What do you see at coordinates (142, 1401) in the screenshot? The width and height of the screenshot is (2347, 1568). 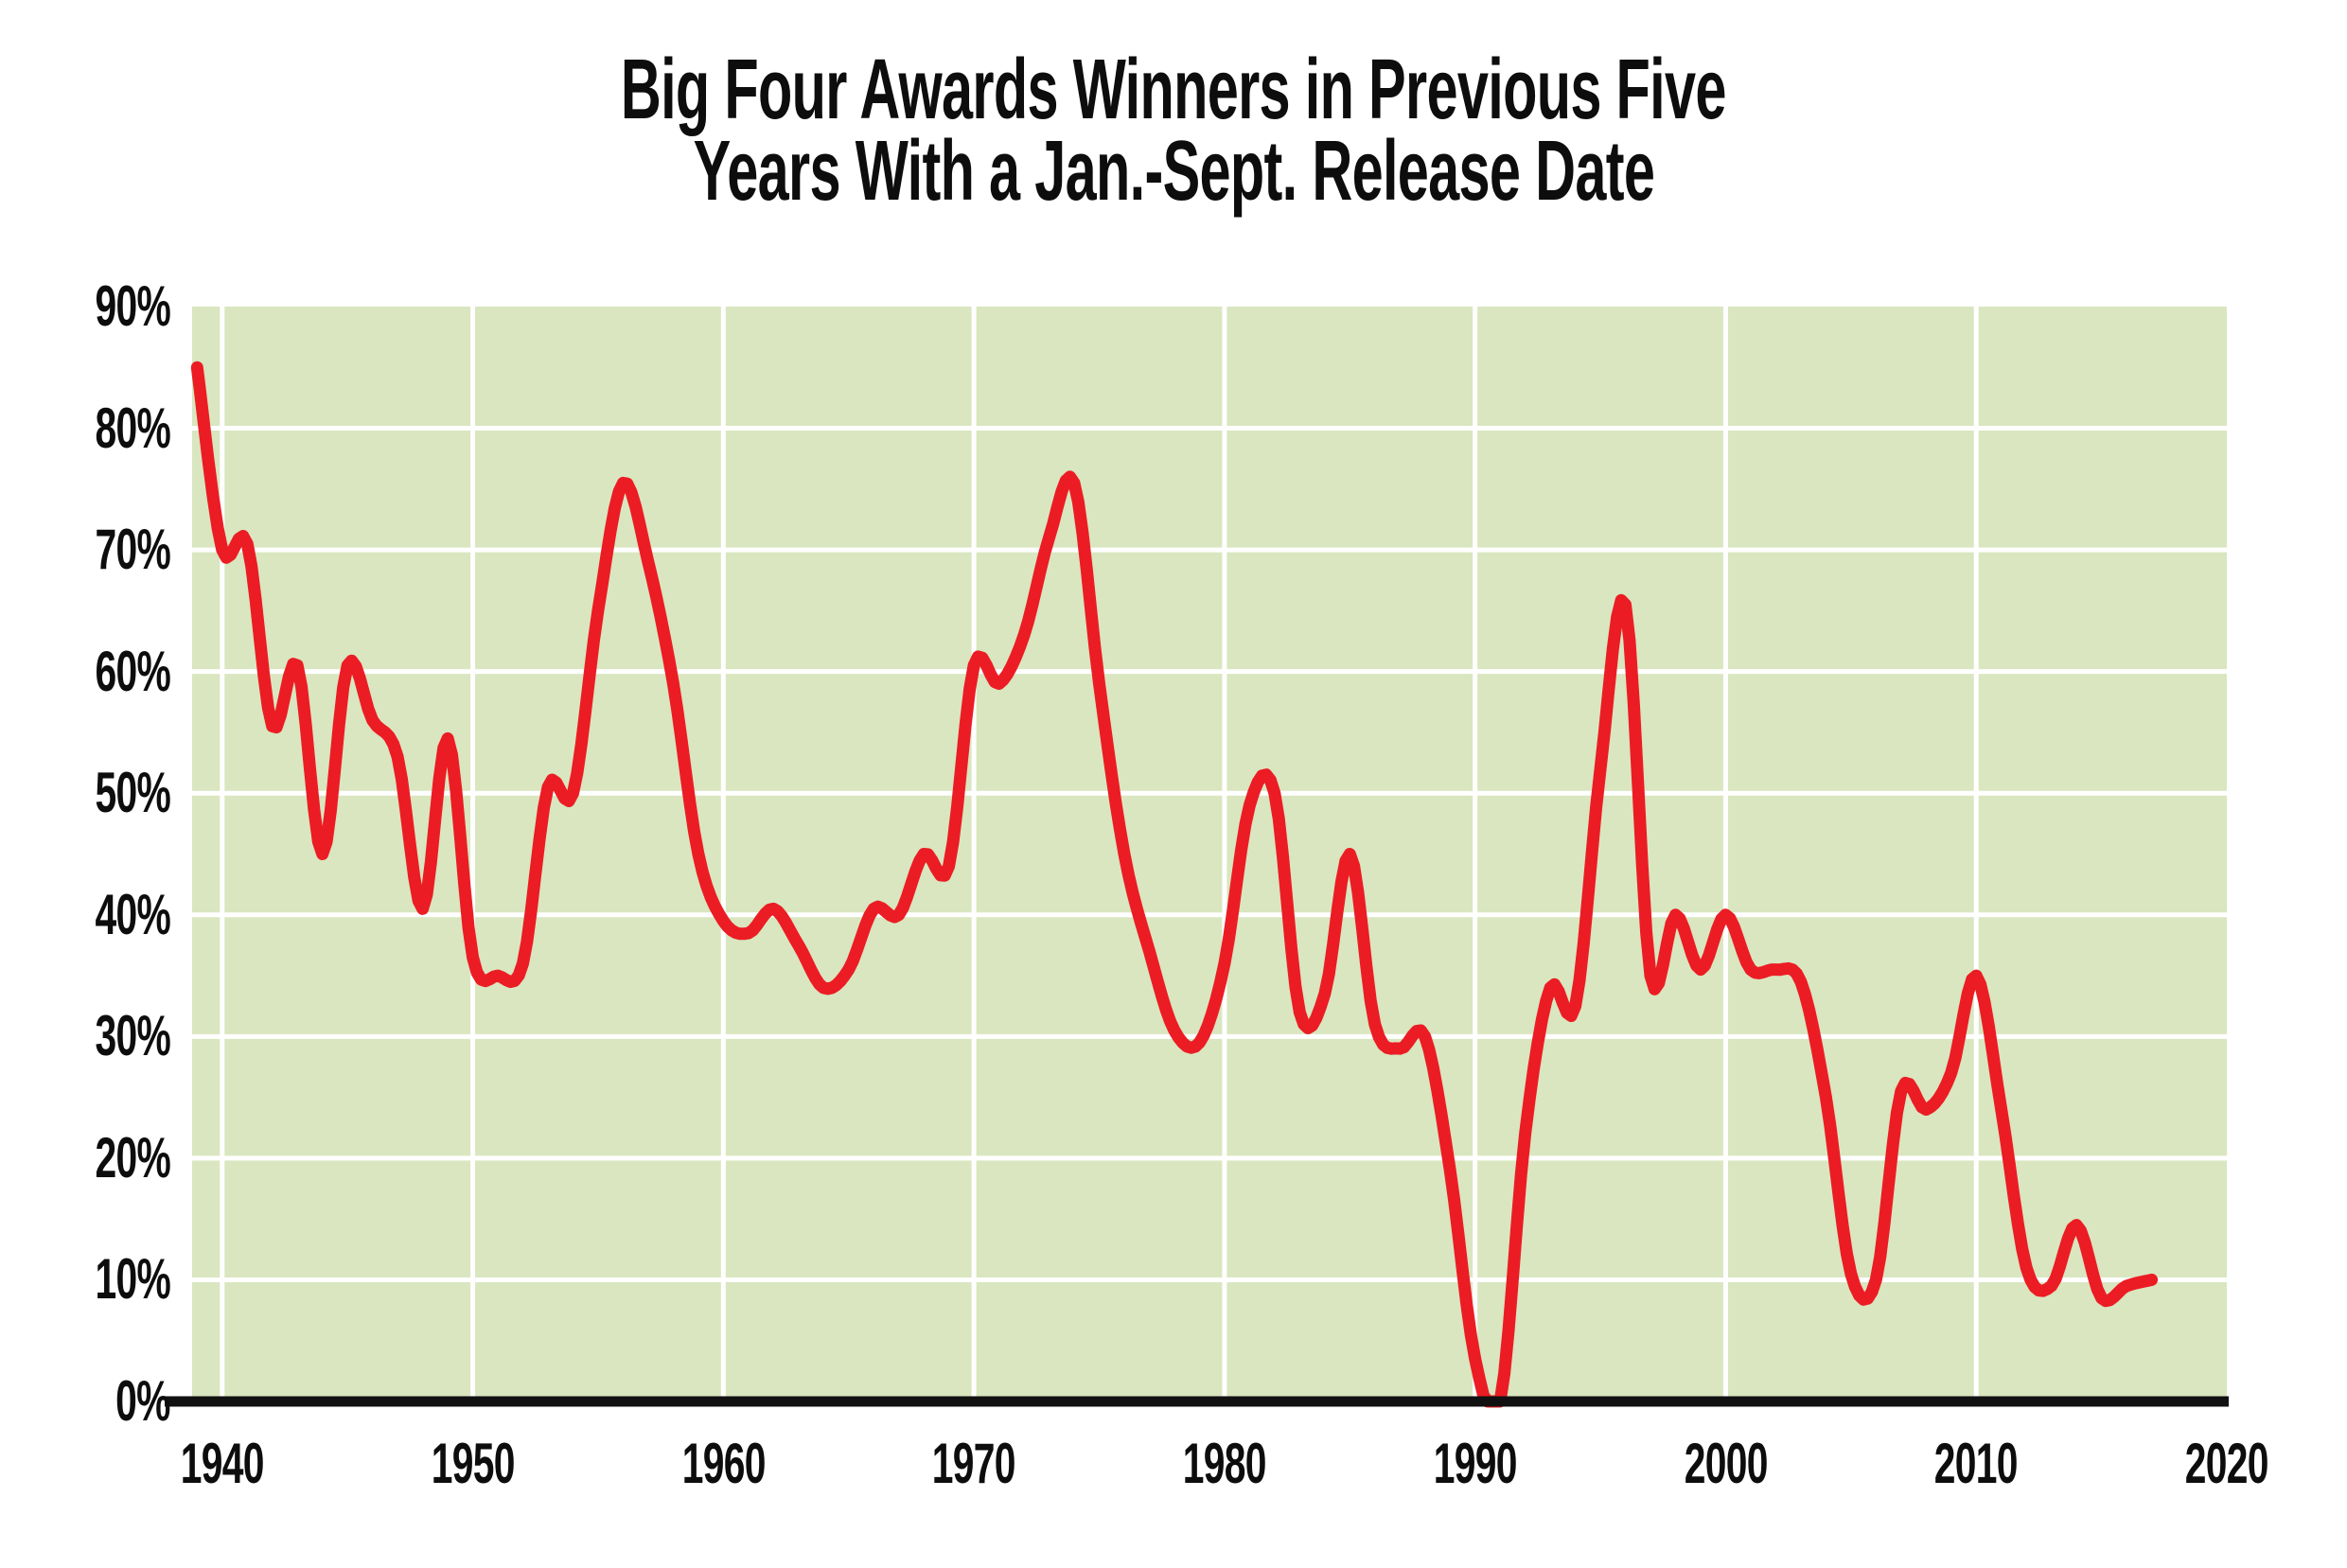 I see `y-tick-label: 0%` at bounding box center [142, 1401].